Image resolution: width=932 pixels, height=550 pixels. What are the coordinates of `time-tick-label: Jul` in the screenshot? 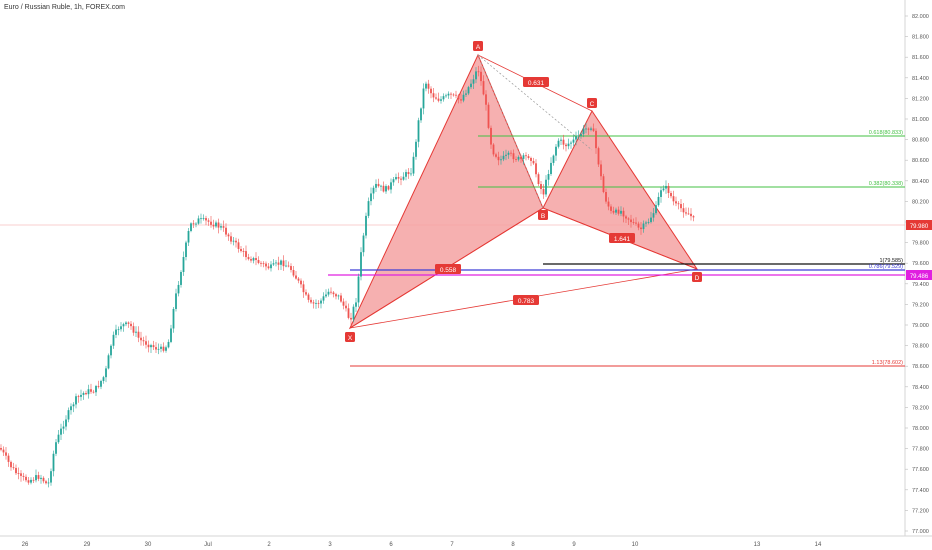 It's located at (208, 545).